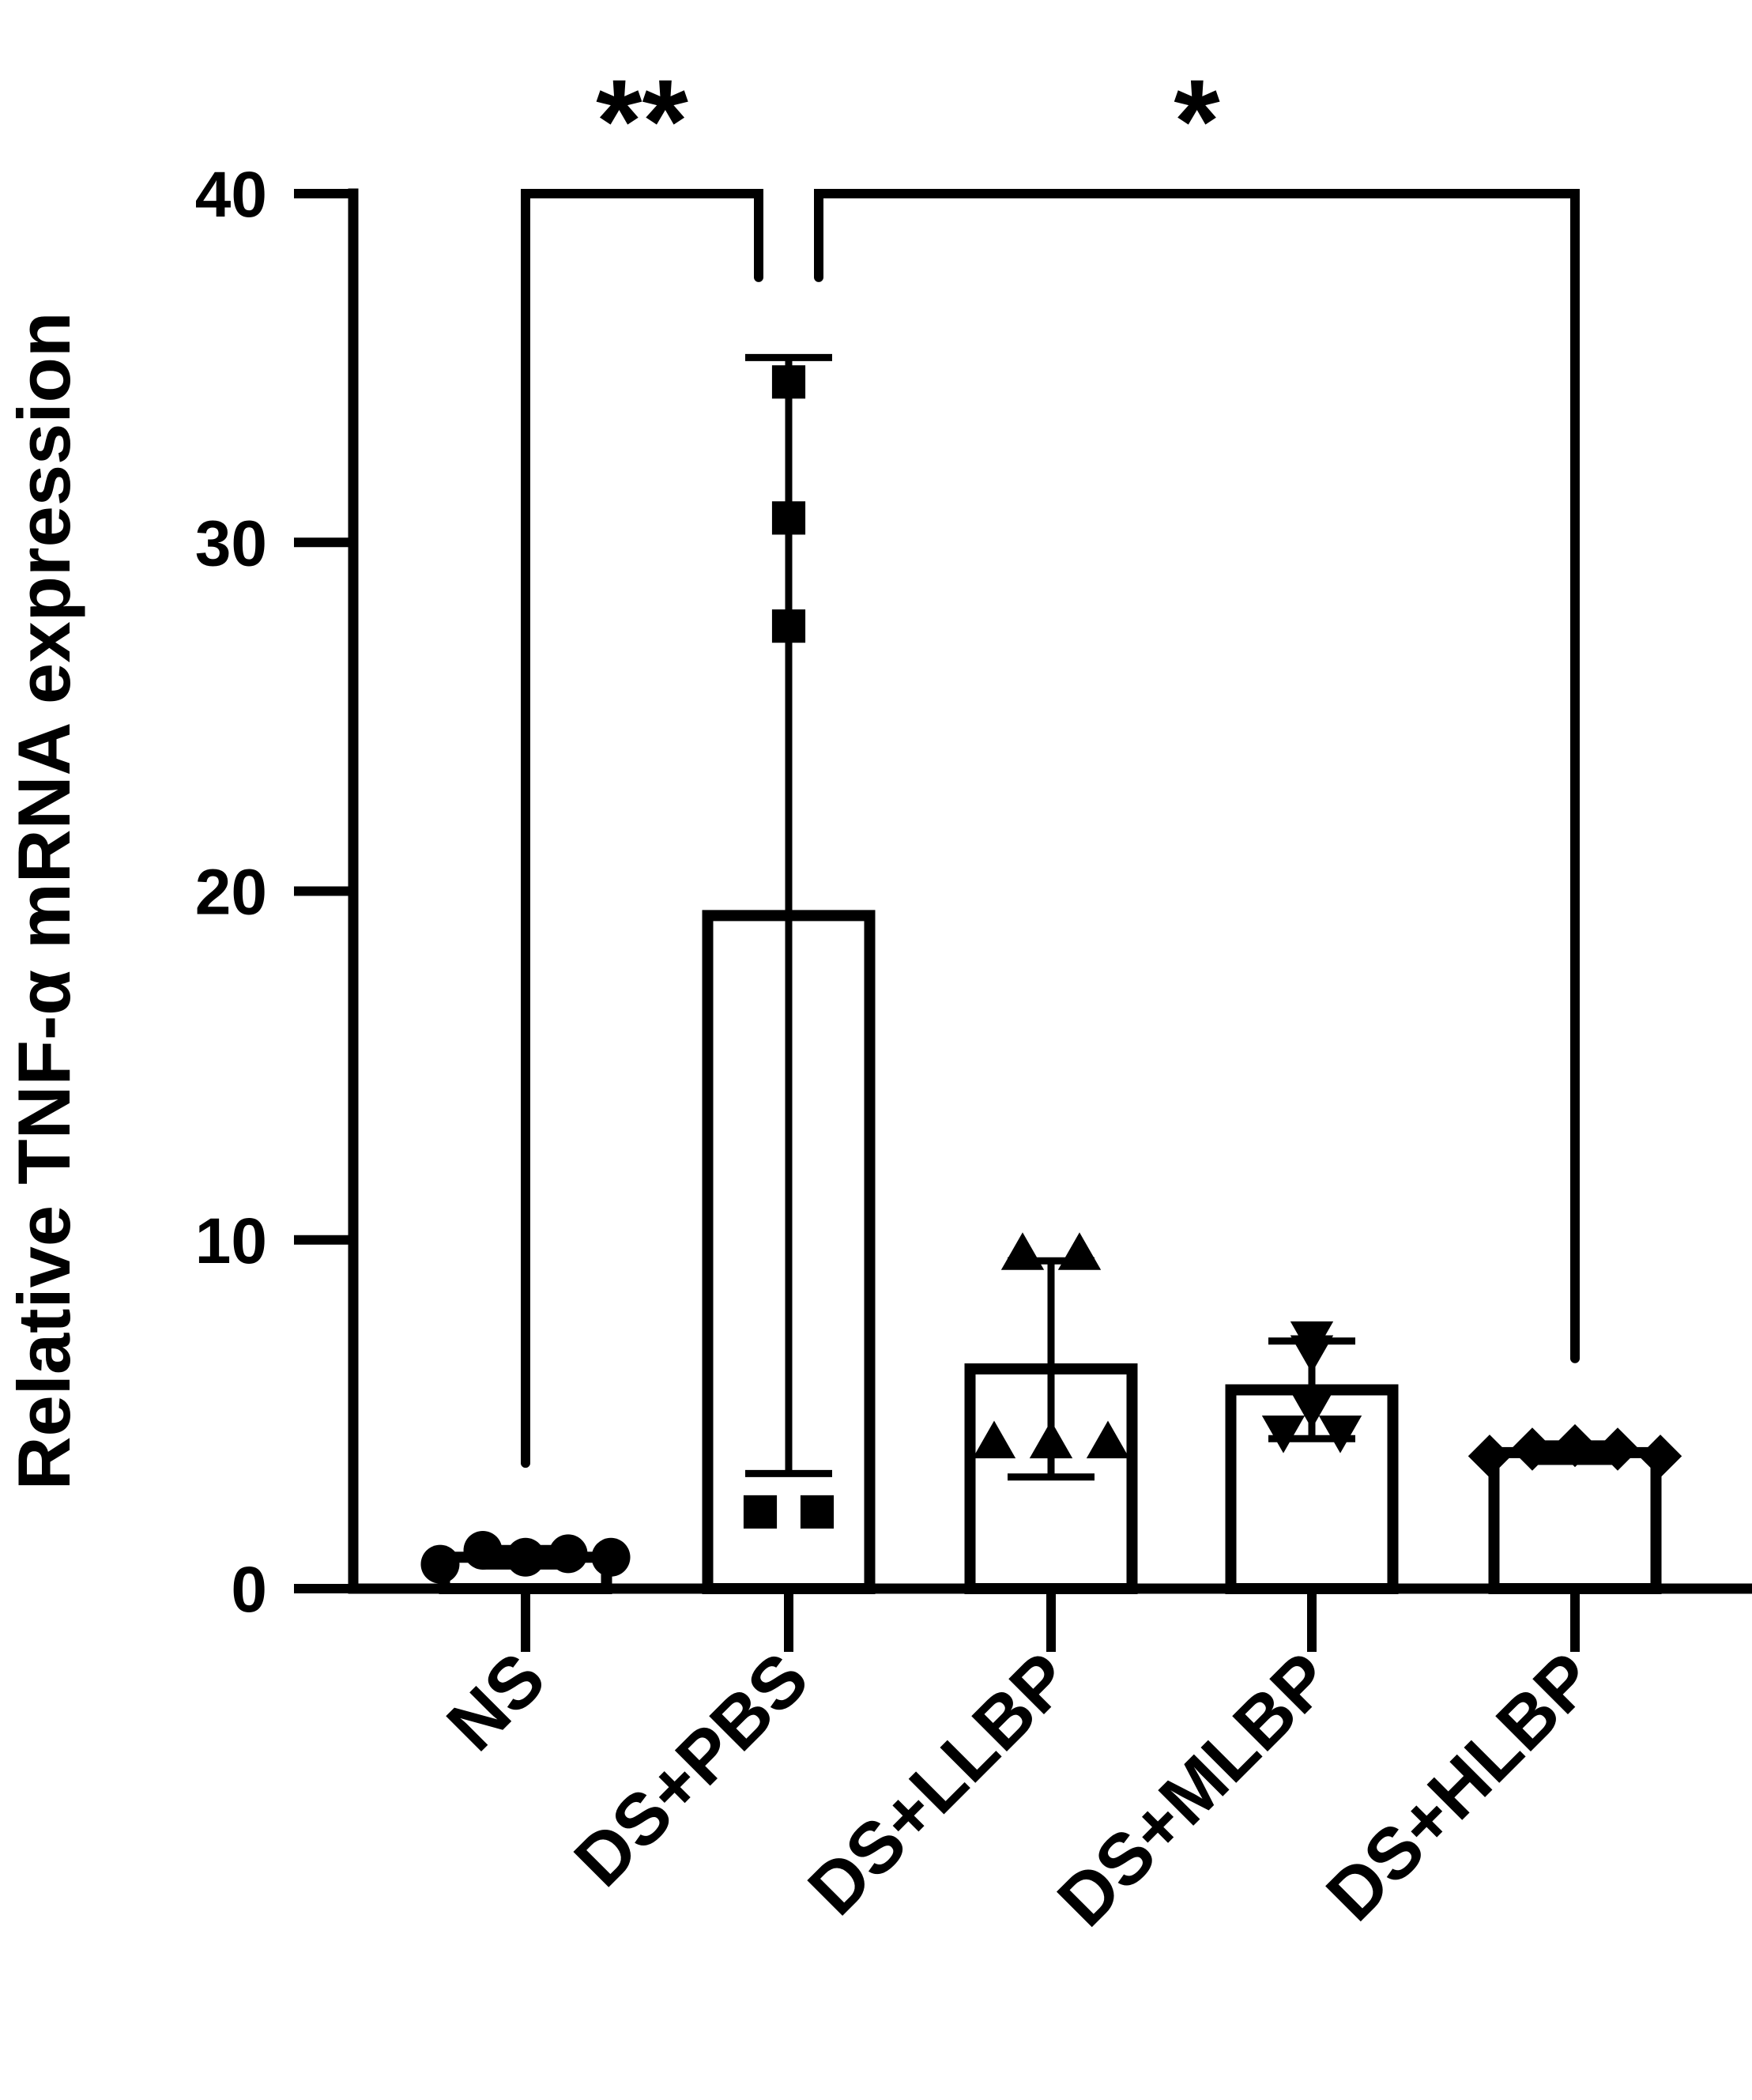  What do you see at coordinates (249, 1590) in the screenshot?
I see `y-tick-label: 0` at bounding box center [249, 1590].